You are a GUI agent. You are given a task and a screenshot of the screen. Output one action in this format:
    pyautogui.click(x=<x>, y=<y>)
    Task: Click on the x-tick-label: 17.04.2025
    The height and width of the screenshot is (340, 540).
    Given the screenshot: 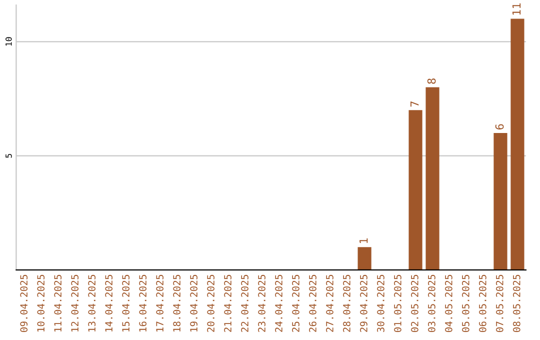 What is the action you would take?
    pyautogui.click(x=160, y=303)
    